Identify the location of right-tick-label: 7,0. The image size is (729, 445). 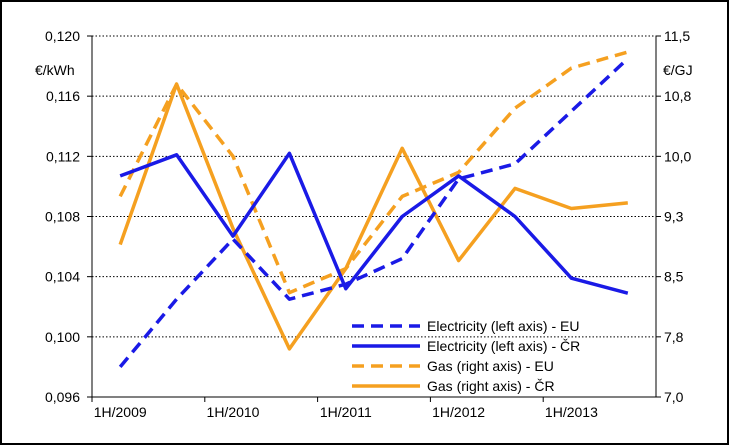
(674, 397).